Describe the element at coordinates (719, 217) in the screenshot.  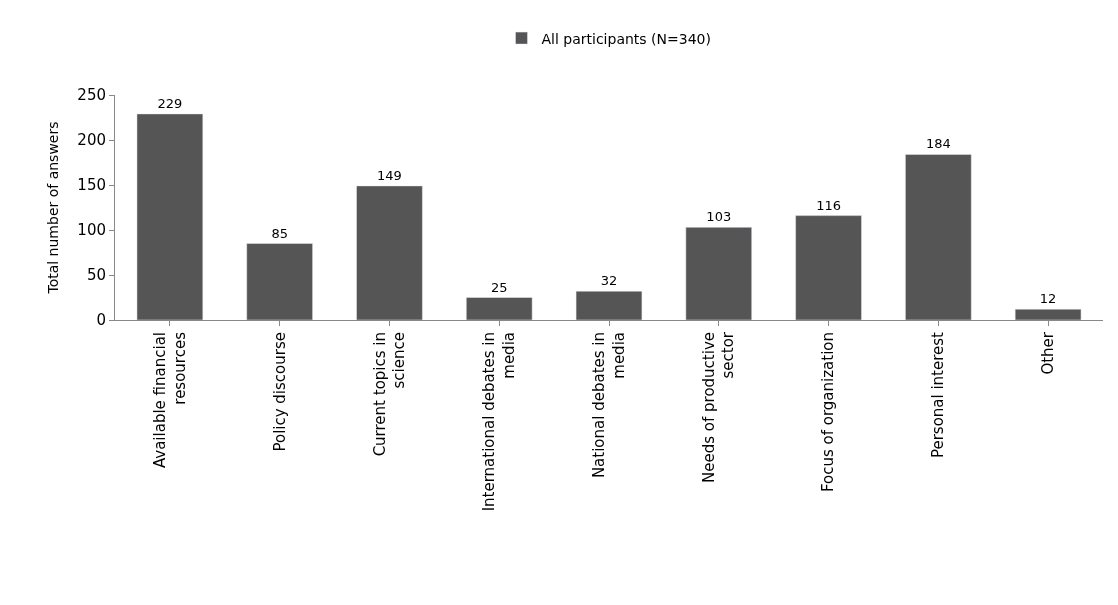
I see `data-label: 103` at that location.